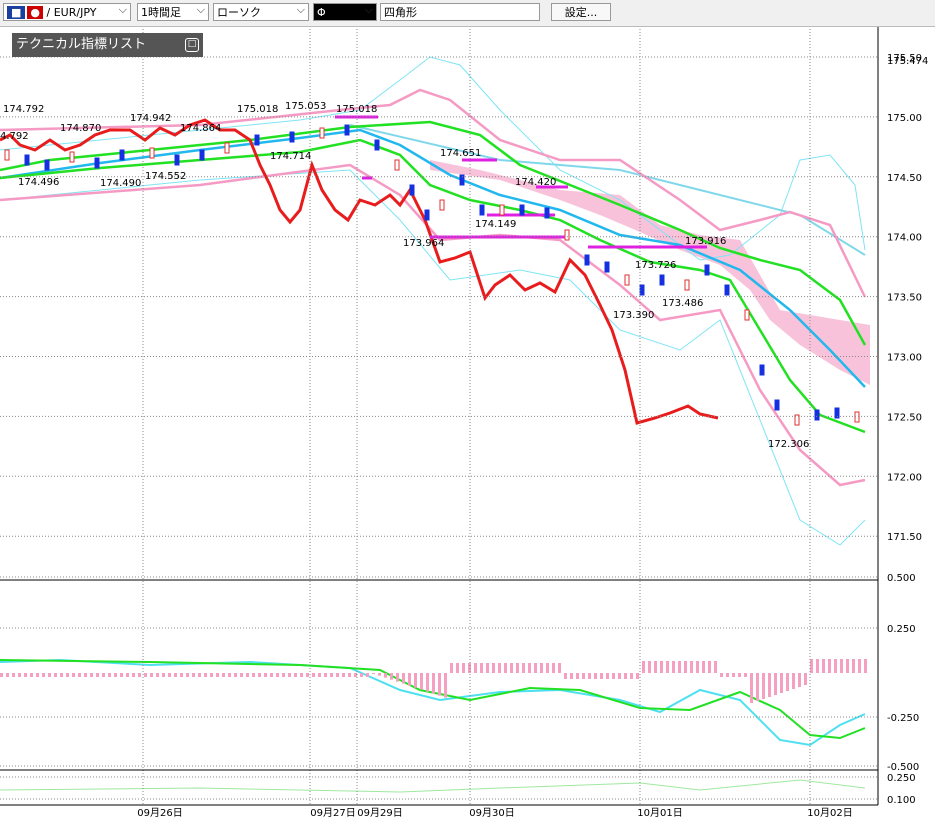 The width and height of the screenshot is (935, 821). Describe the element at coordinates (903, 767) in the screenshot. I see `macd-label: -0.500` at that location.